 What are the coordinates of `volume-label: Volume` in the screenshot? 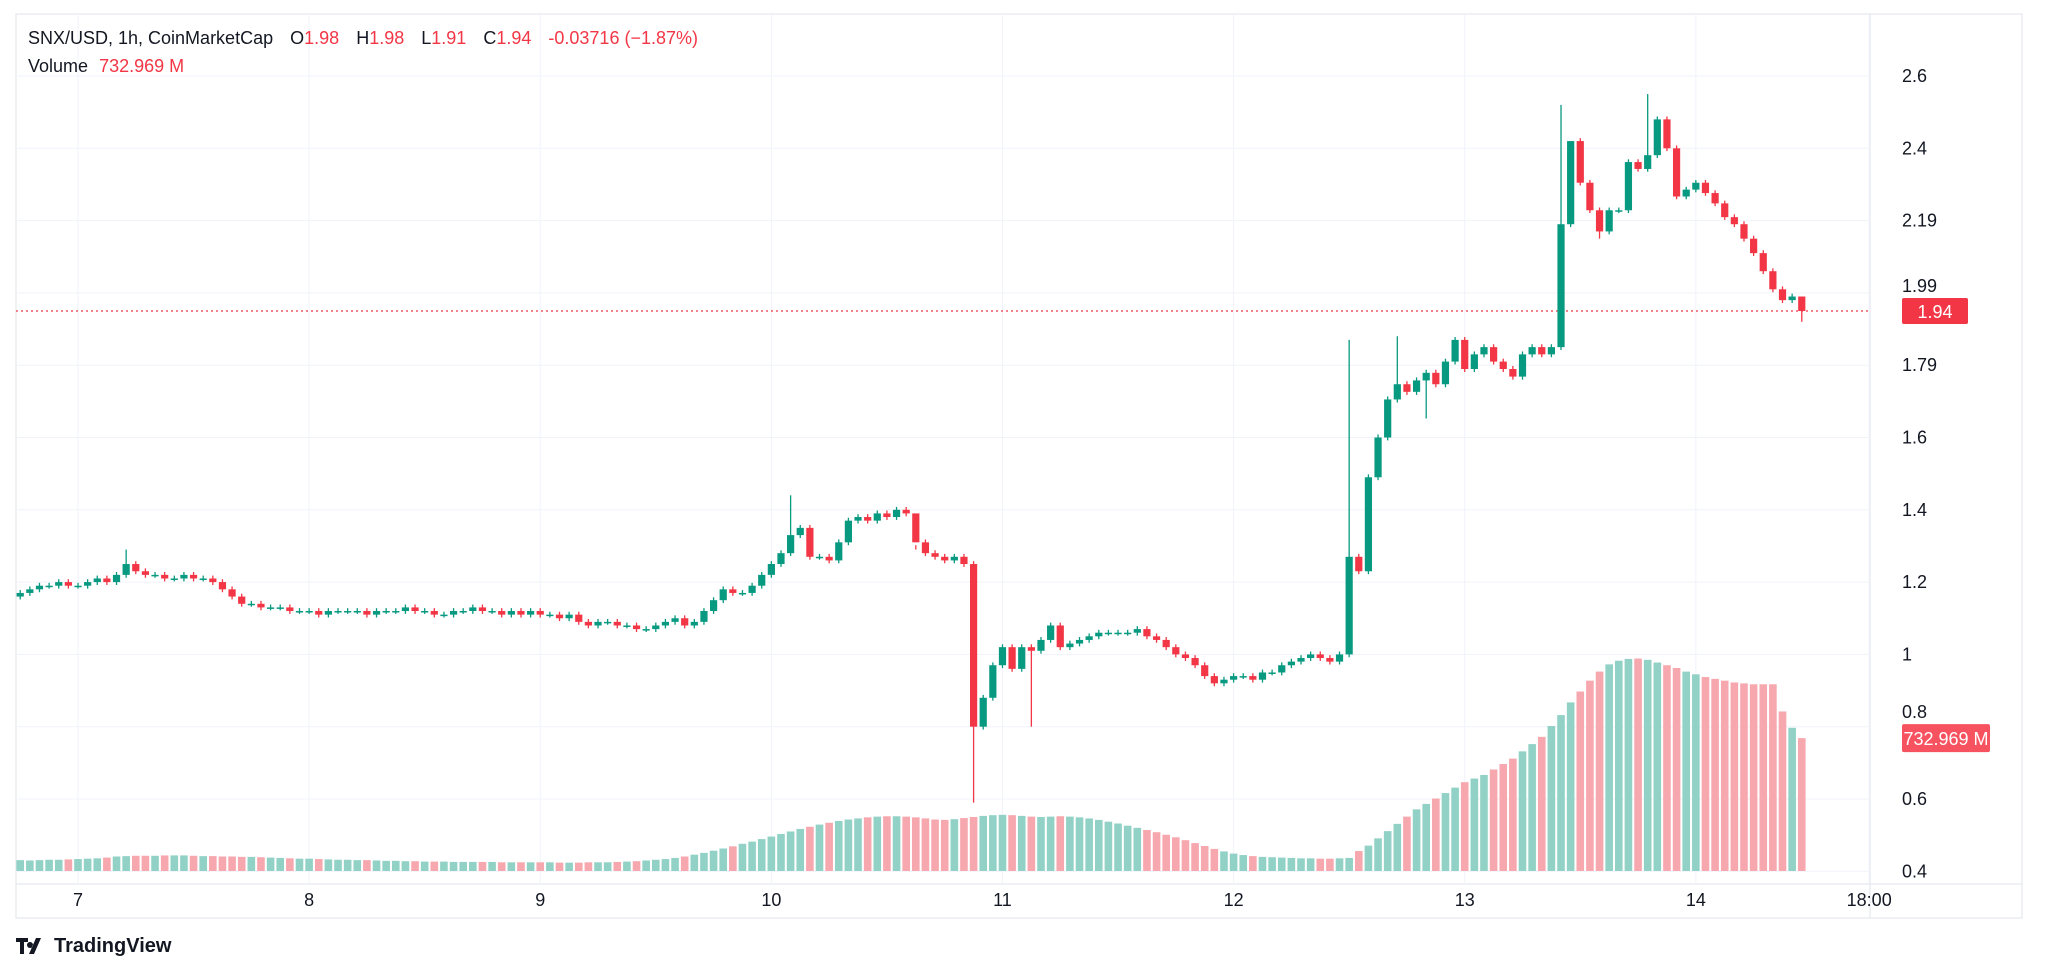 It's located at (58, 66).